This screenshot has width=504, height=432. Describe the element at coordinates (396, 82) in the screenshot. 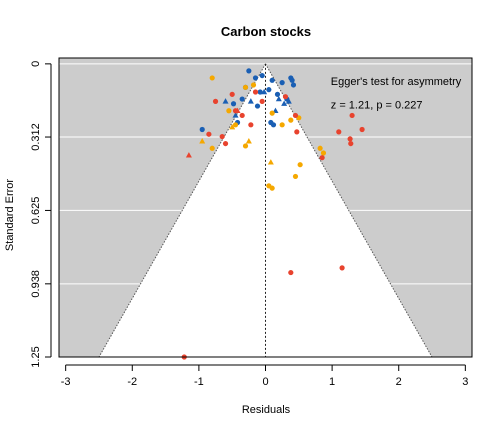

I see `egger-test-title: Egger's test for asymmetry` at that location.